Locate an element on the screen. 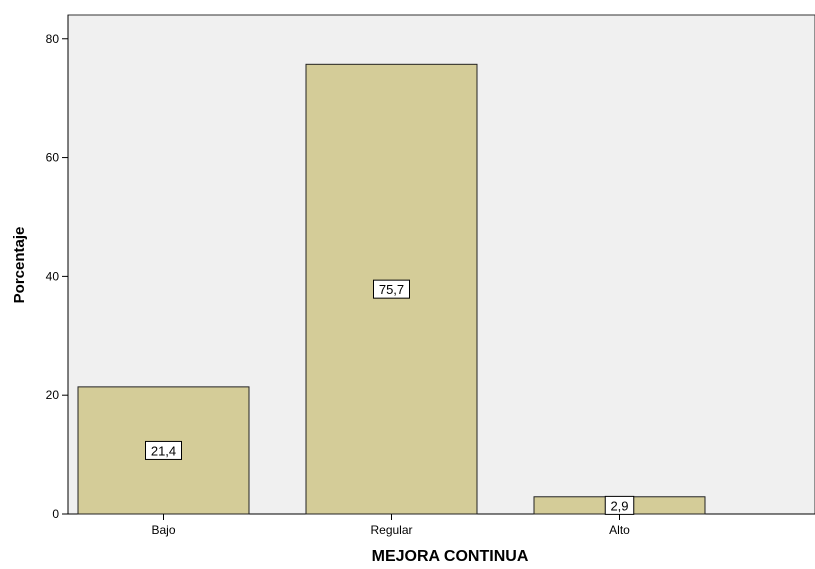 The height and width of the screenshot is (569, 815). y-axis-ticks: 0 20 40 60 80 is located at coordinates (57, 276).